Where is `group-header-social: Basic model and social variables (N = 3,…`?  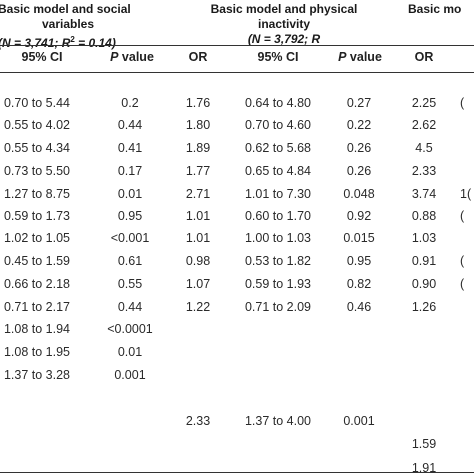 group-header-social: Basic model and social variables (N = 3,… is located at coordinates (89, 26).